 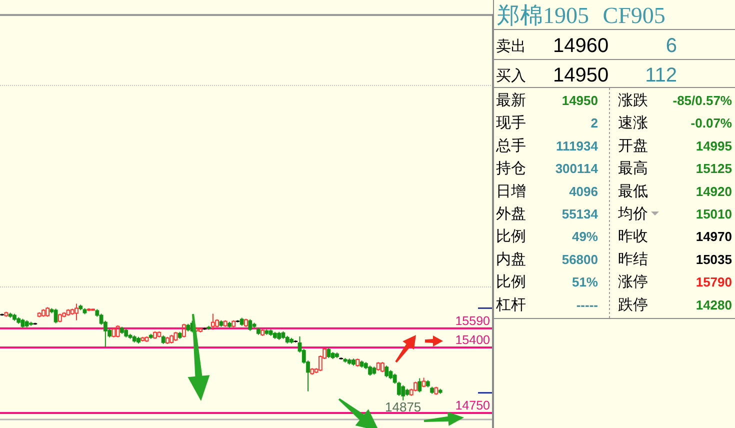 I want to click on text: 最新, so click(x=511, y=100).